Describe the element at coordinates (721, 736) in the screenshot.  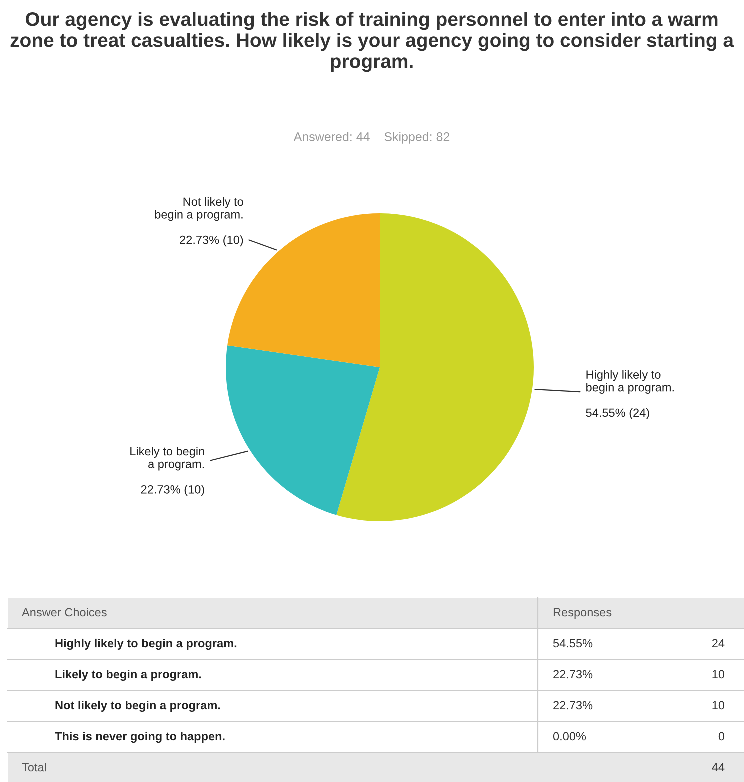
I see `text: 0` at that location.